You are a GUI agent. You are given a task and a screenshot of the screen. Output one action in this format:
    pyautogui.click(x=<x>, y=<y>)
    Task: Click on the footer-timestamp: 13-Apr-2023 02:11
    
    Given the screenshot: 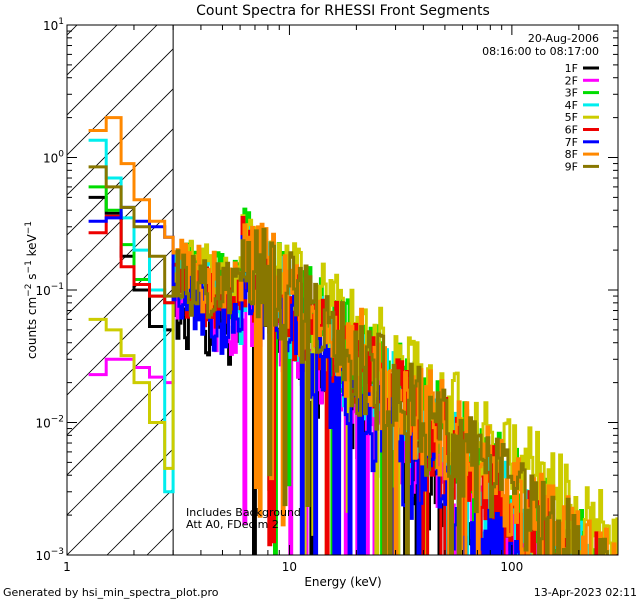 What is the action you would take?
    pyautogui.click(x=585, y=592)
    